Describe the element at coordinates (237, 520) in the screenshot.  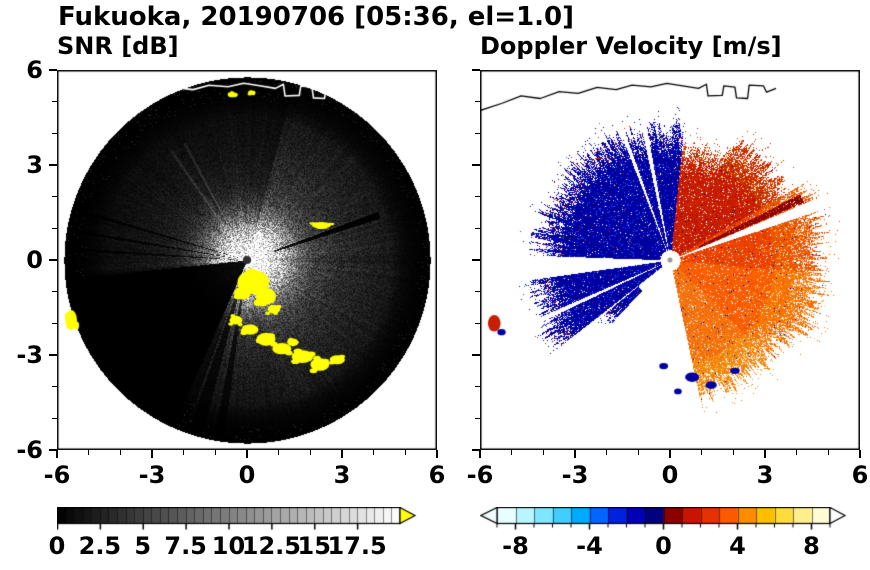
I see `snr-colorbar` at that location.